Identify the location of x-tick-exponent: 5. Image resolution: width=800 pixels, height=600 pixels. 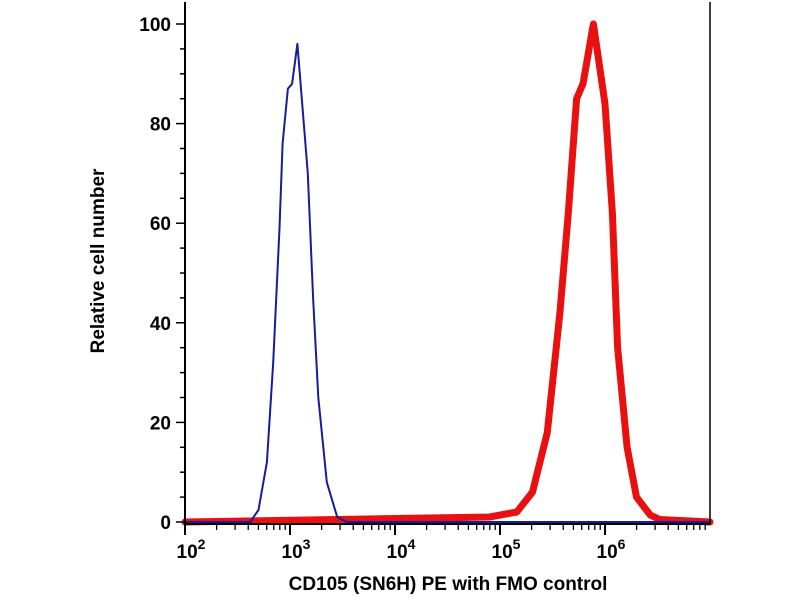
(517, 544).